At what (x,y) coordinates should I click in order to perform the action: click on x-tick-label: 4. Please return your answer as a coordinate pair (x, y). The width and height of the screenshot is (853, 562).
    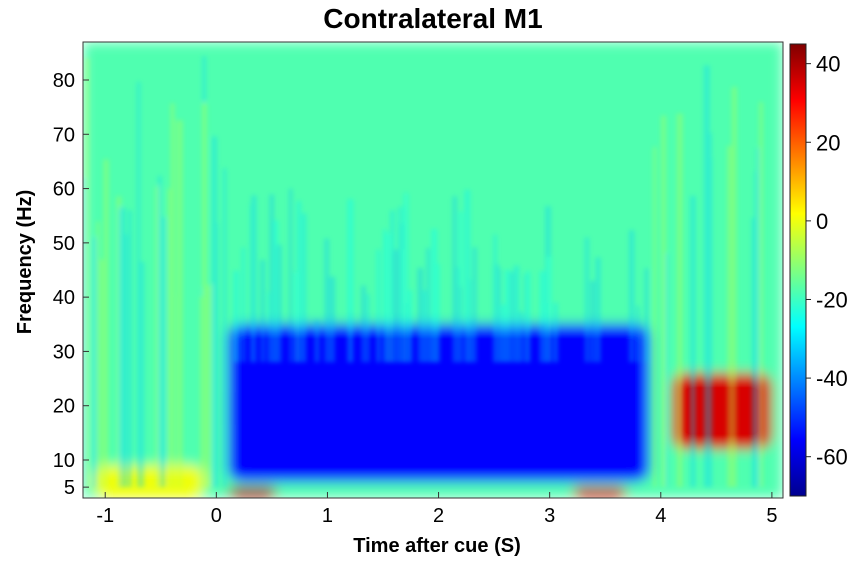
    Looking at the image, I should click on (660, 516).